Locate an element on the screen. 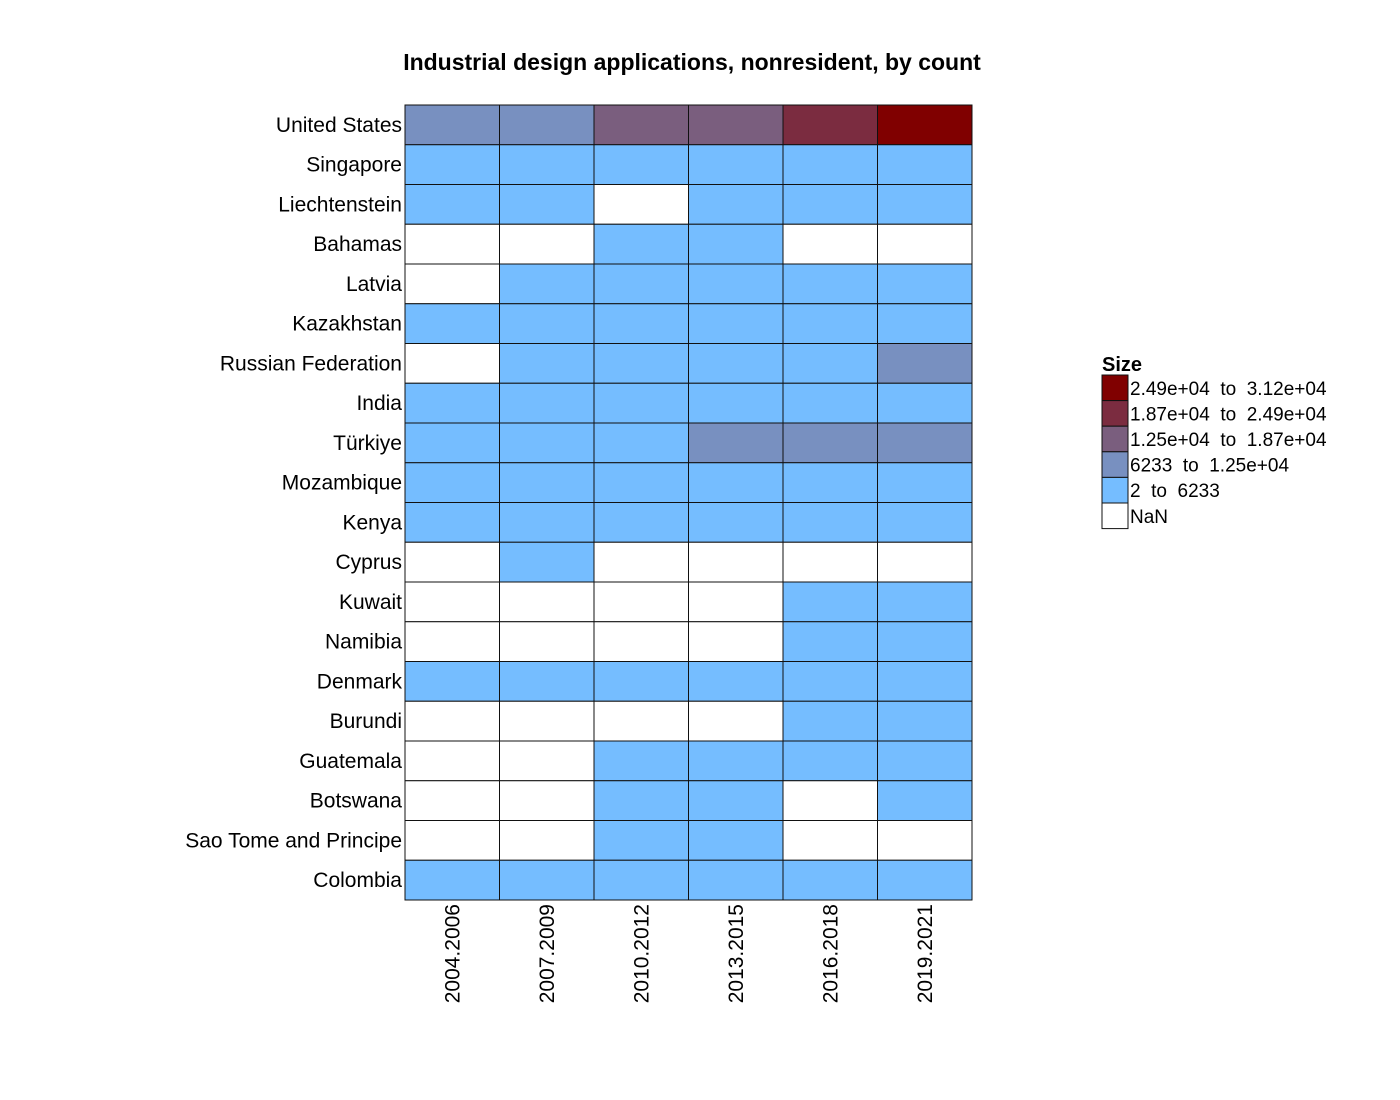 The width and height of the screenshot is (1400, 1100). y-tick-label: Guatemala is located at coordinates (350, 761).